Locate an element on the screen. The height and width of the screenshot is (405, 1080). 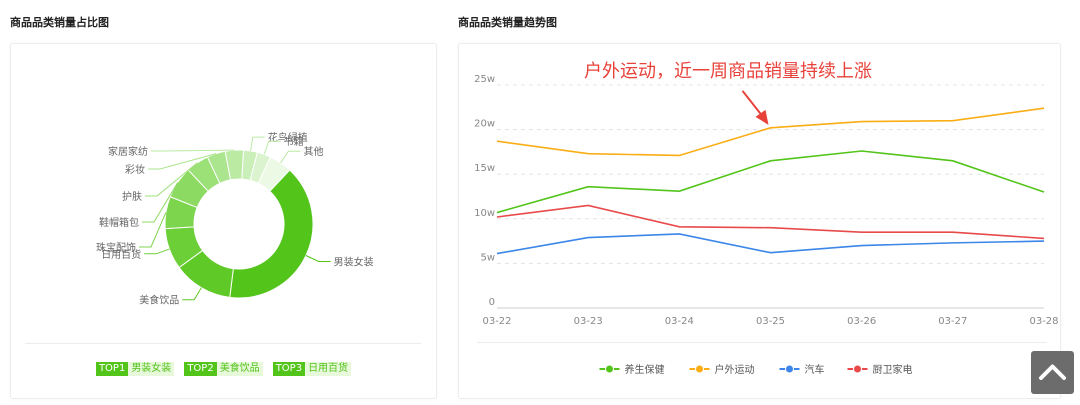
top-tag-1: TOP1 男装女装 is located at coordinates (135, 369).